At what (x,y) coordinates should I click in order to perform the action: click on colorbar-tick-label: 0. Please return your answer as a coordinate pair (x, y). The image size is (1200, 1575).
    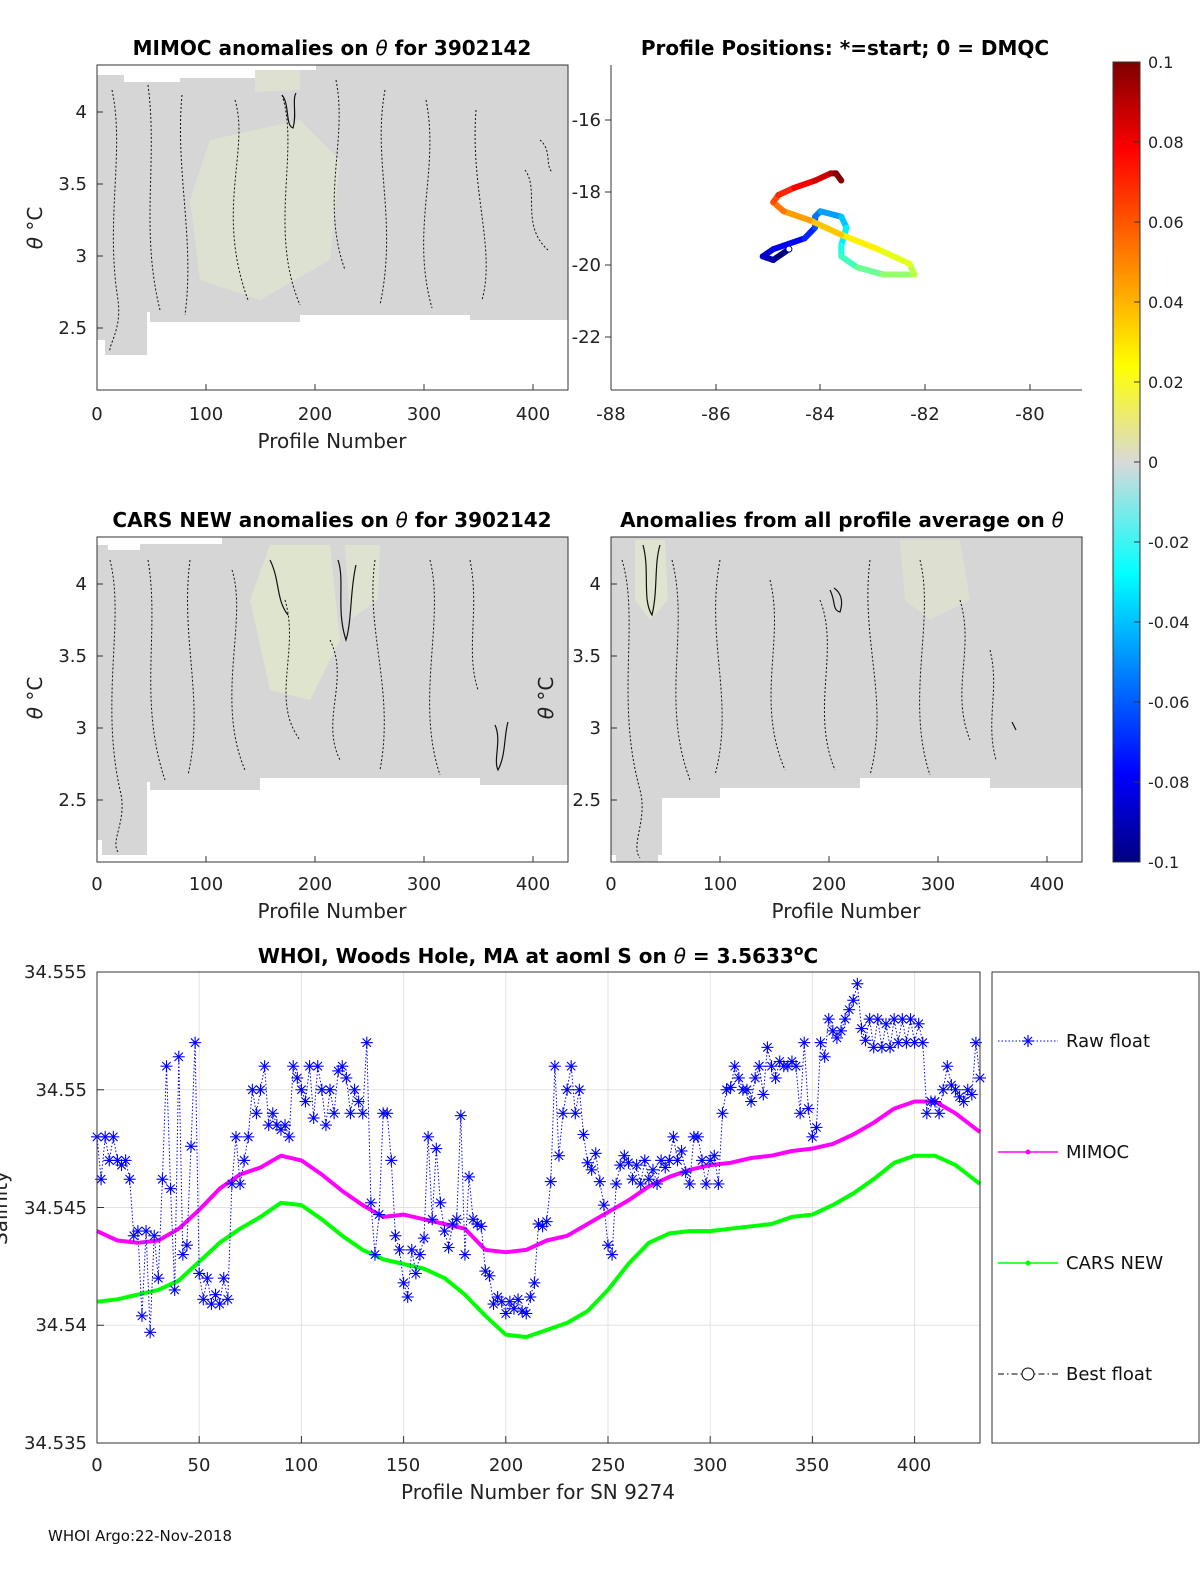
    Looking at the image, I should click on (1153, 462).